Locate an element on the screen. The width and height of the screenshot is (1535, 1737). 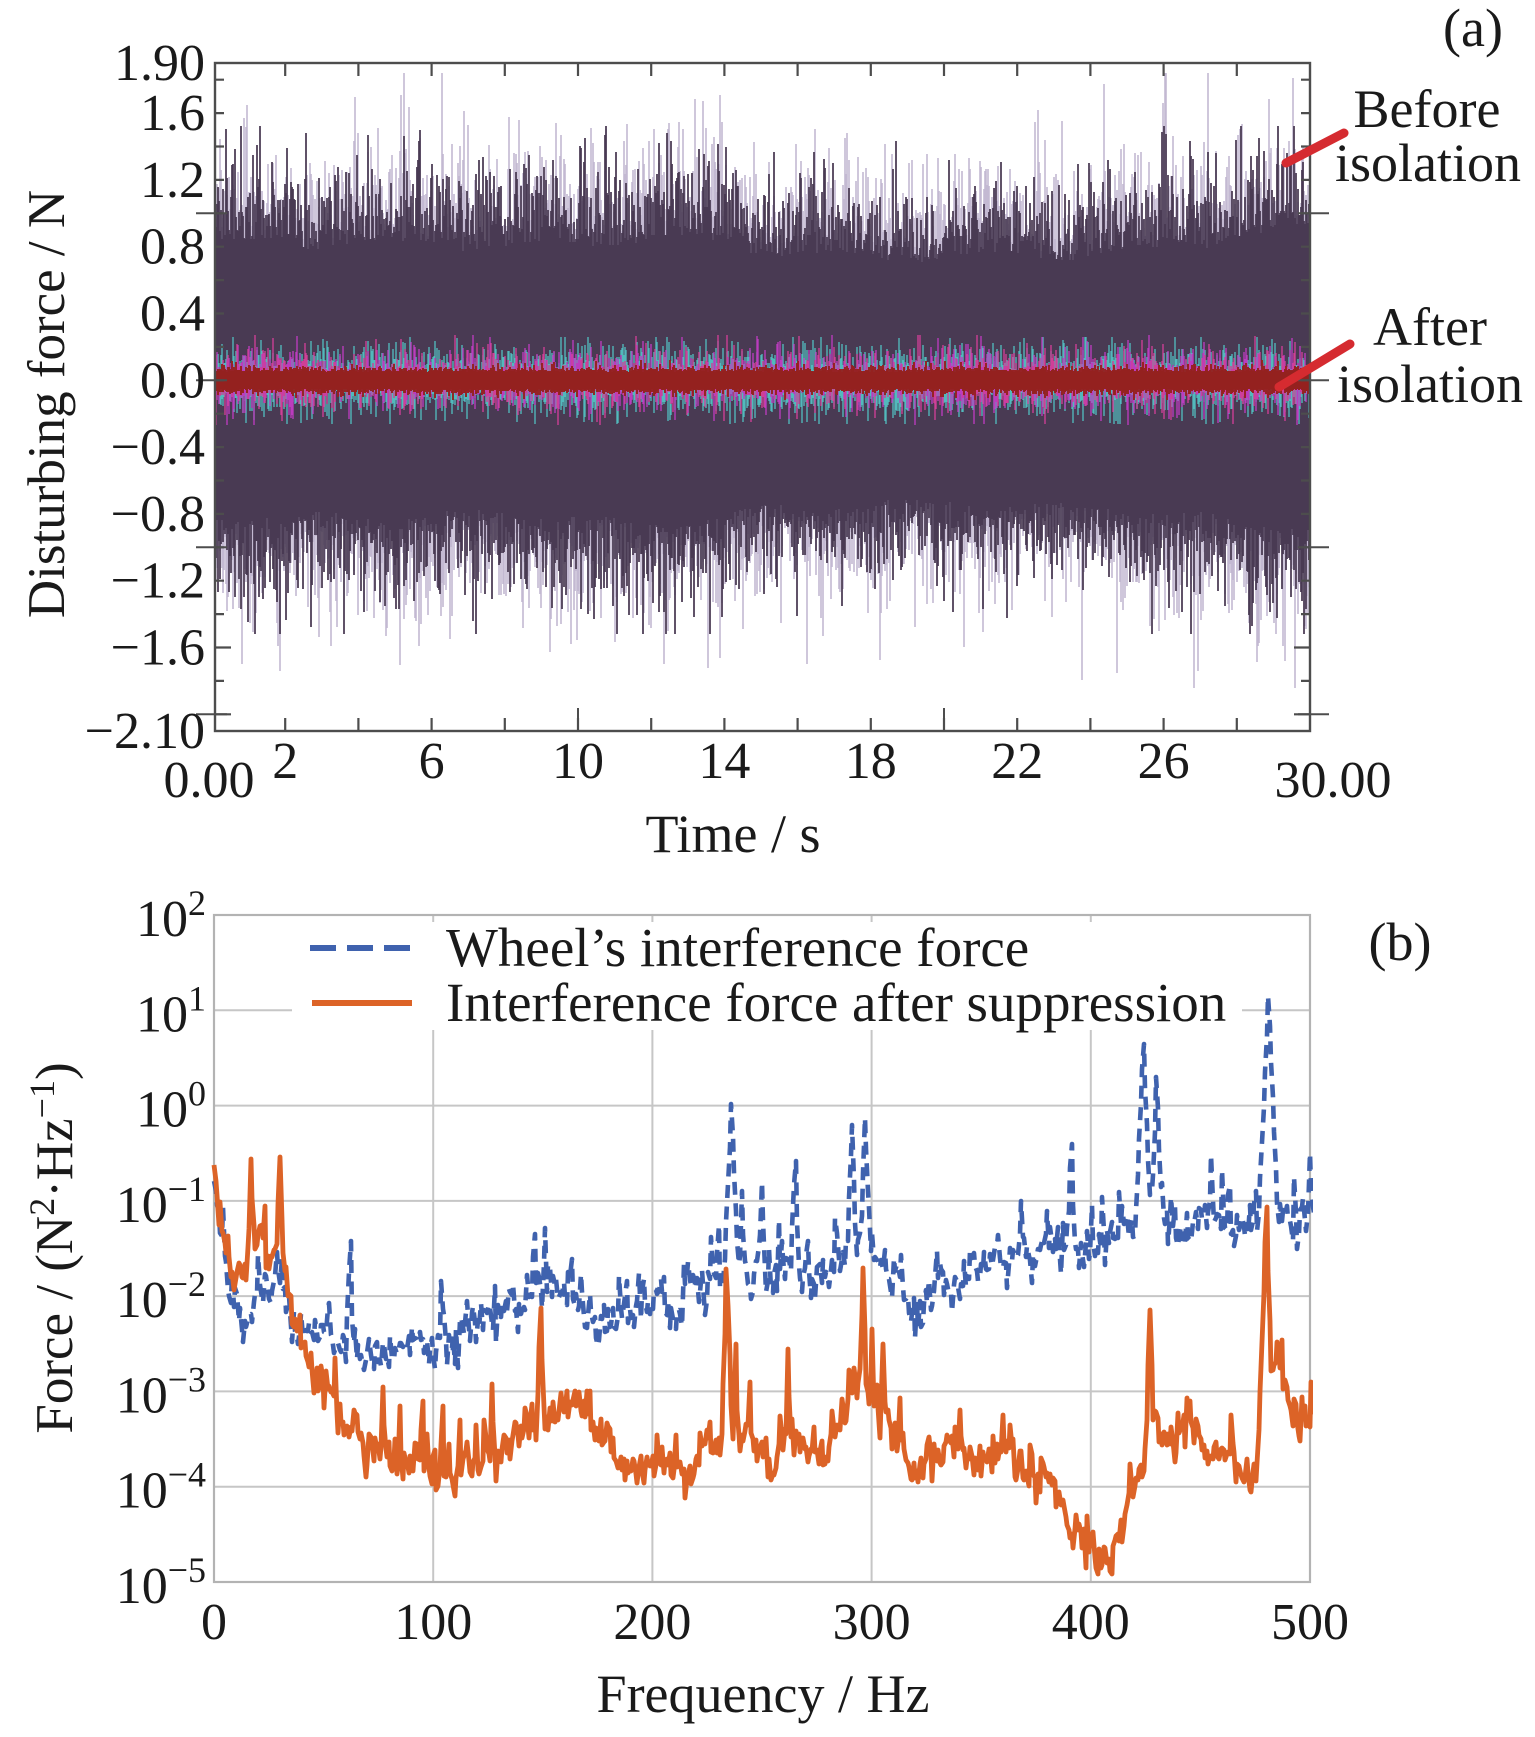
svg-text: 1.6 is located at coordinates (172, 113).